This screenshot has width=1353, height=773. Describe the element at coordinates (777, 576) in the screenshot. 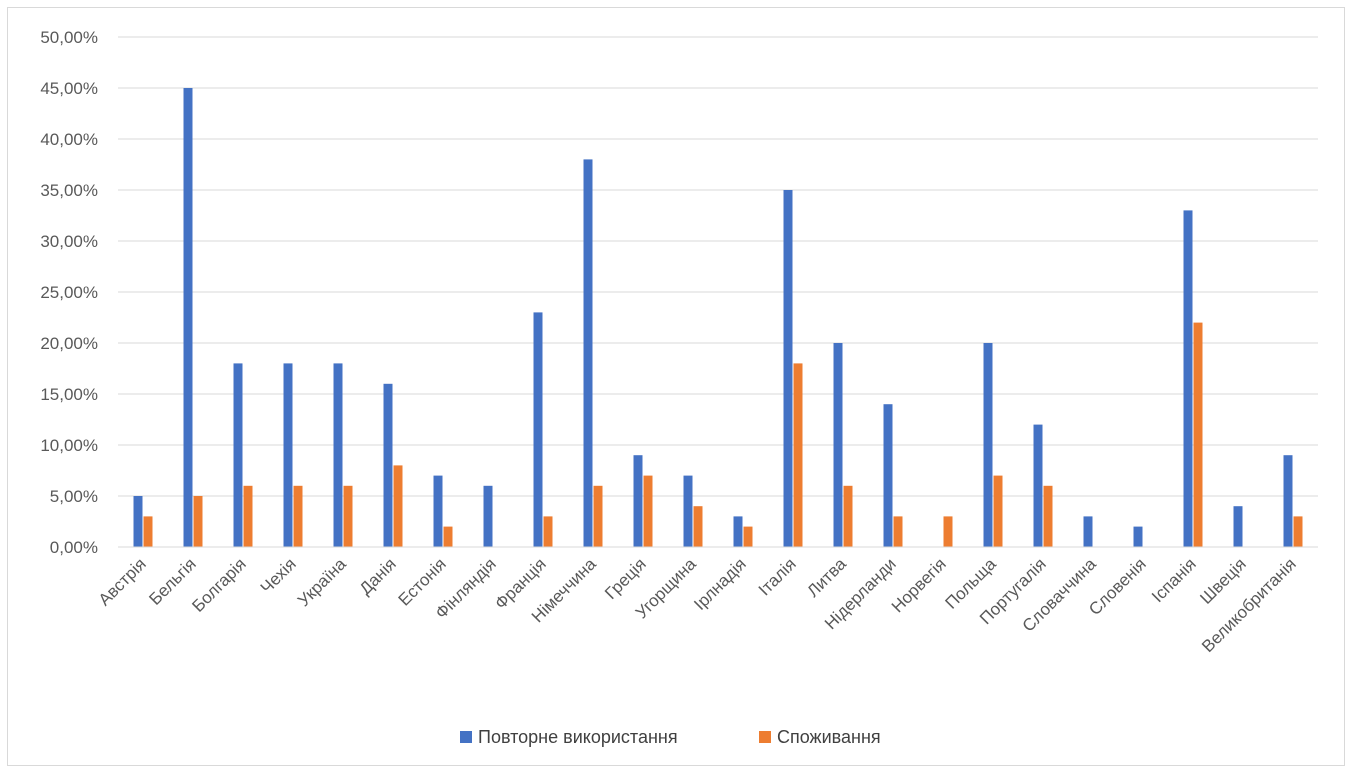

I see `x-tick-label: Італія` at that location.